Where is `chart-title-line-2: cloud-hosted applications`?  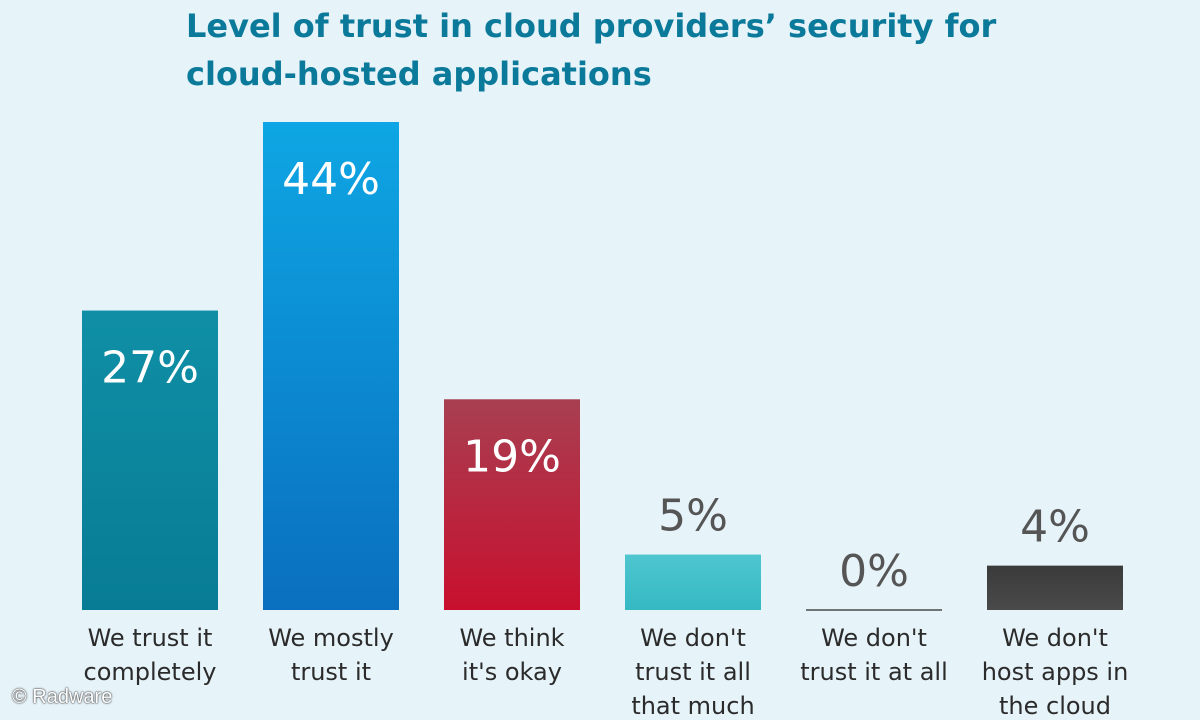 chart-title-line-2: cloud-hosted applications is located at coordinates (419, 74).